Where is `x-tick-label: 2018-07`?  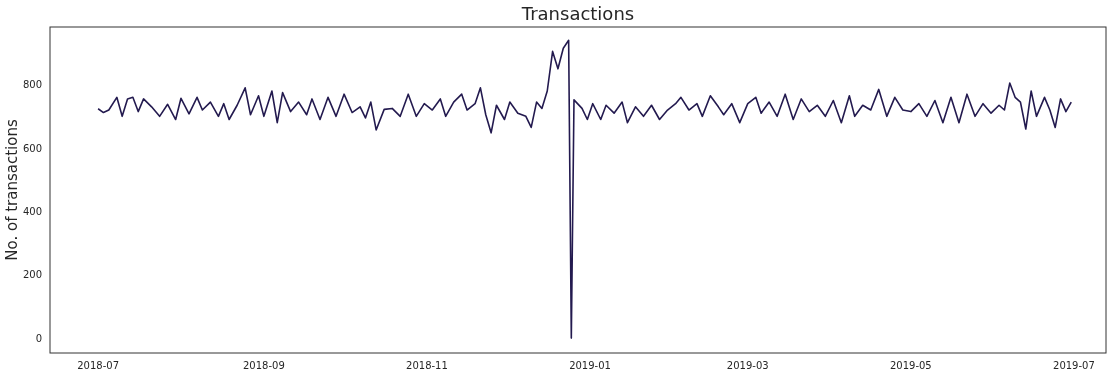
x-tick-label: 2018-07 is located at coordinates (98, 365).